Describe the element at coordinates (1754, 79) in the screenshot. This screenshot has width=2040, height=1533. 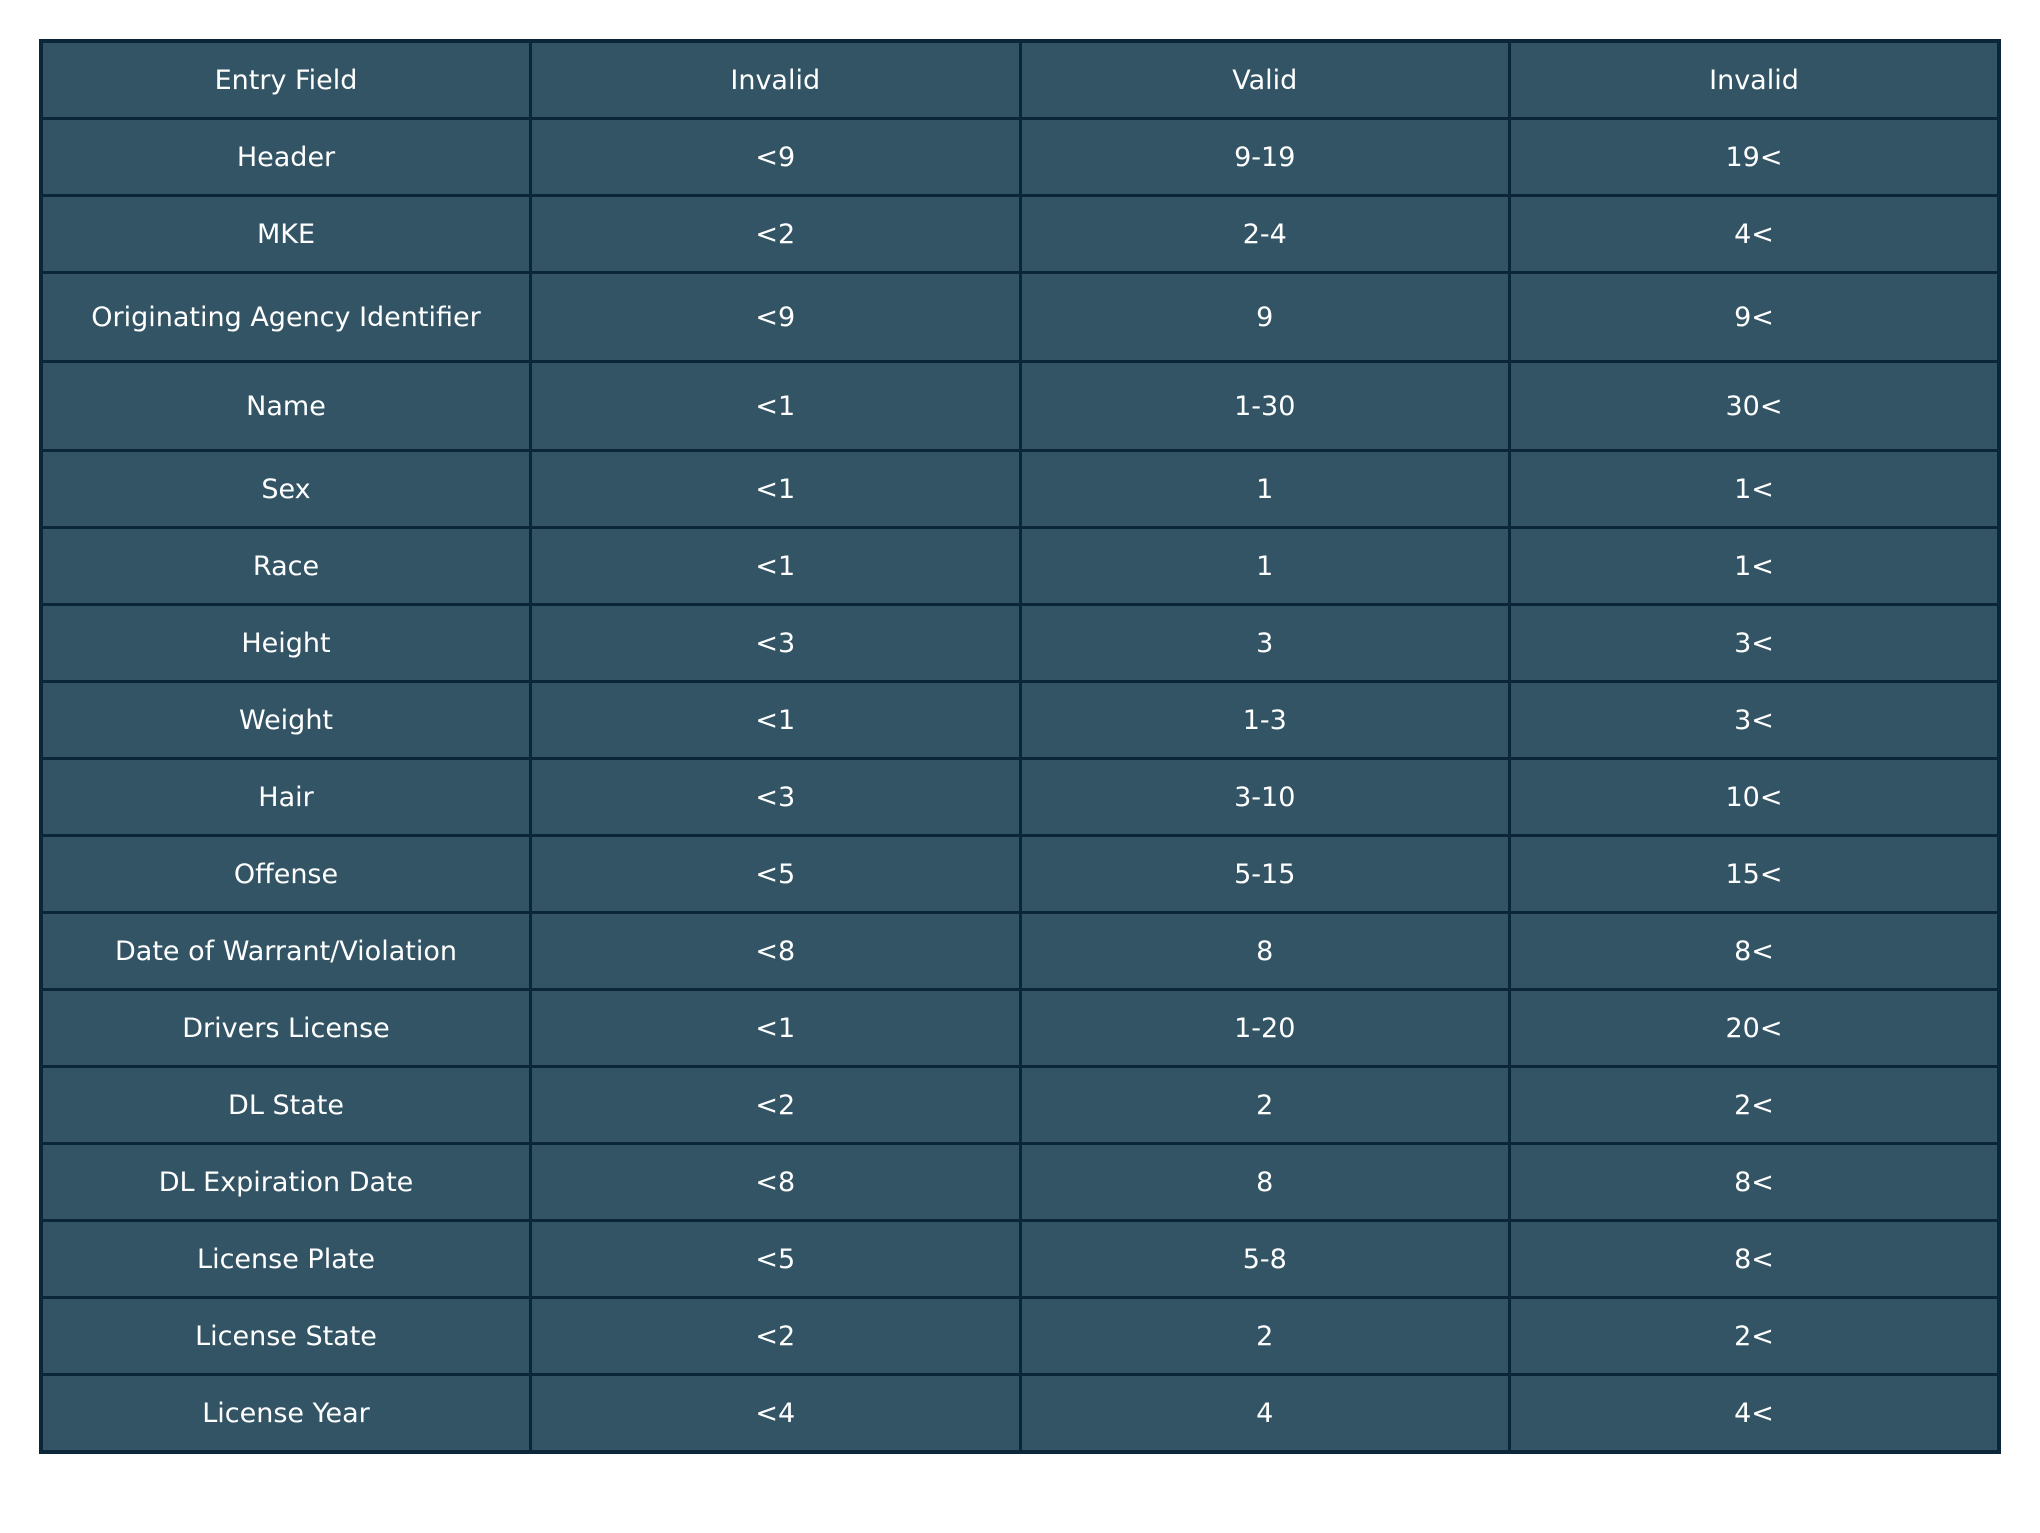
I see `column-header-invalid-high: Invalid` at that location.